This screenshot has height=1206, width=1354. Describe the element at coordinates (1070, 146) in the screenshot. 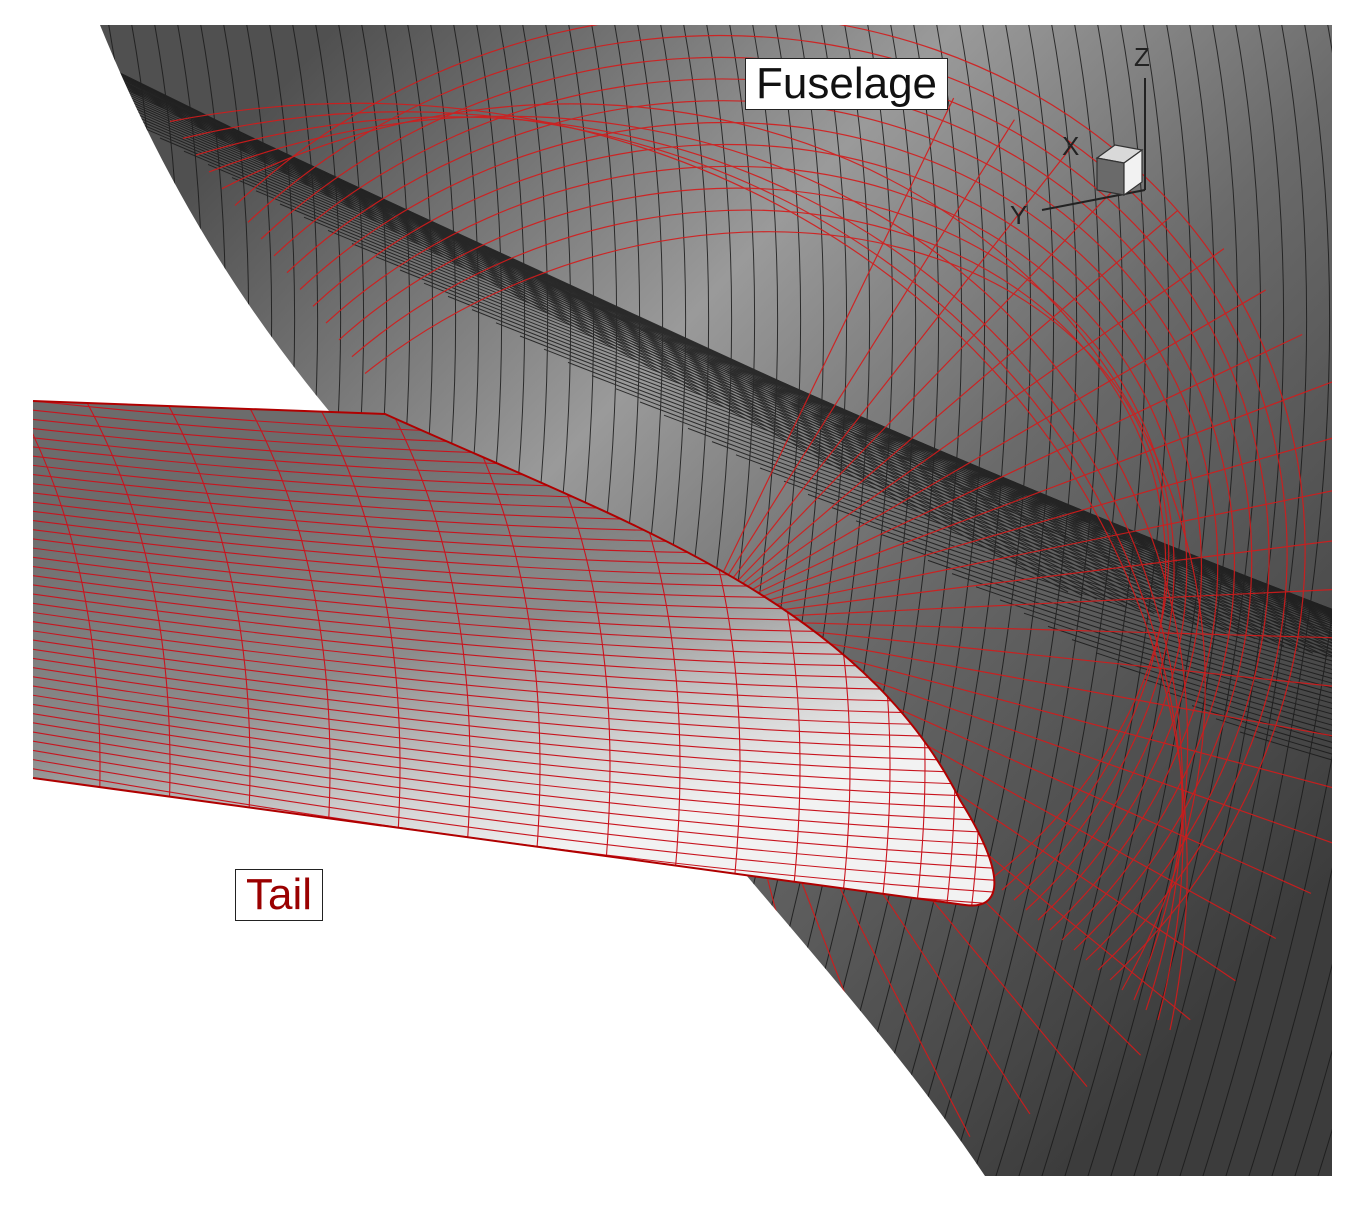

I see `axis-label-x: X` at that location.